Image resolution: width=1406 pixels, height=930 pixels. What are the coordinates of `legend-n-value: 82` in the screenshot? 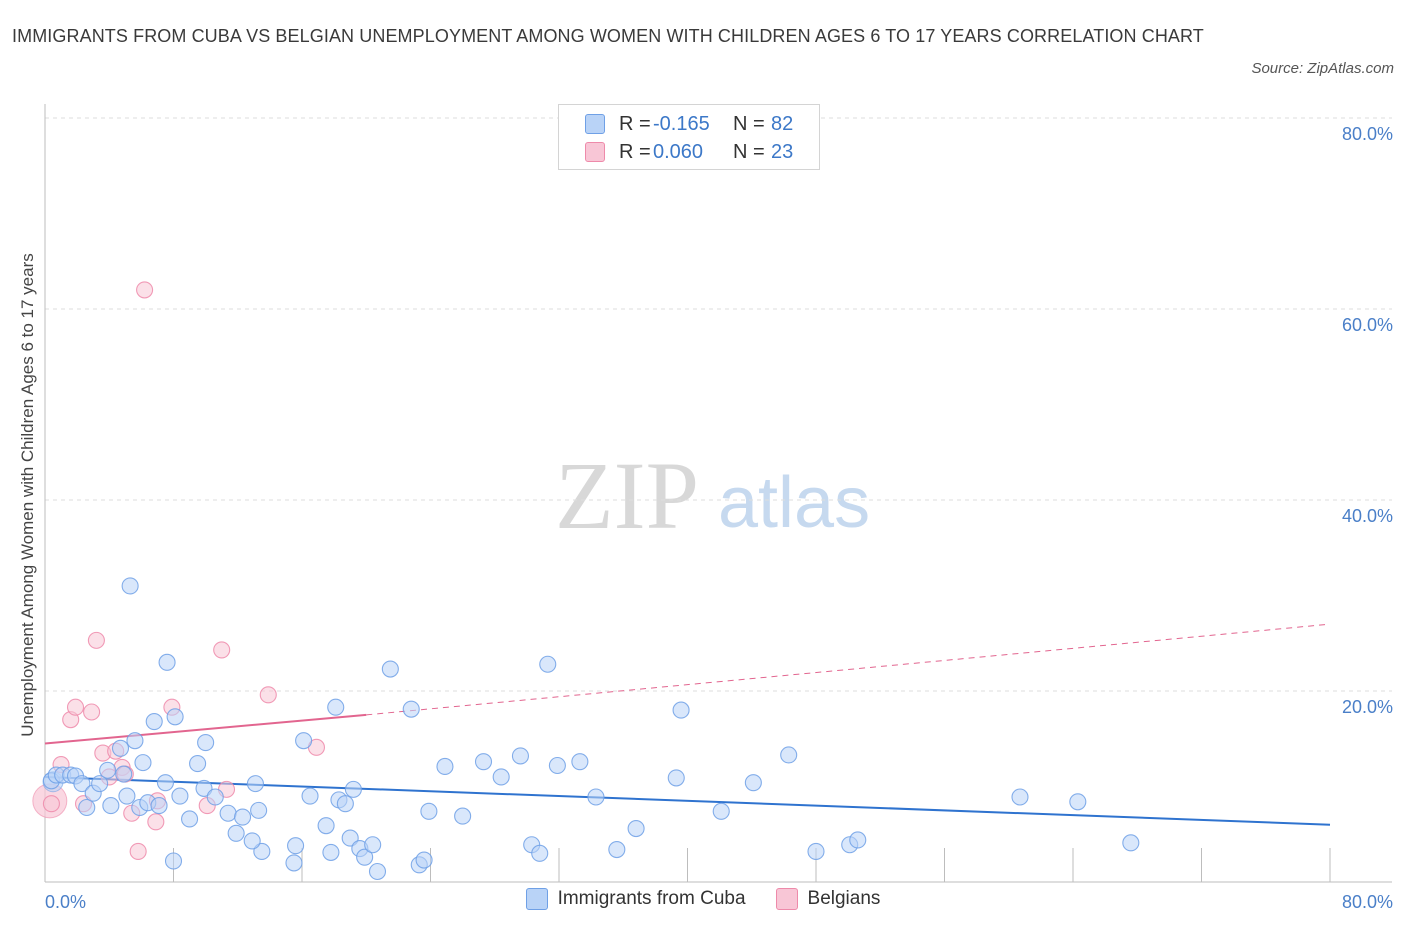 It's located at (782, 123).